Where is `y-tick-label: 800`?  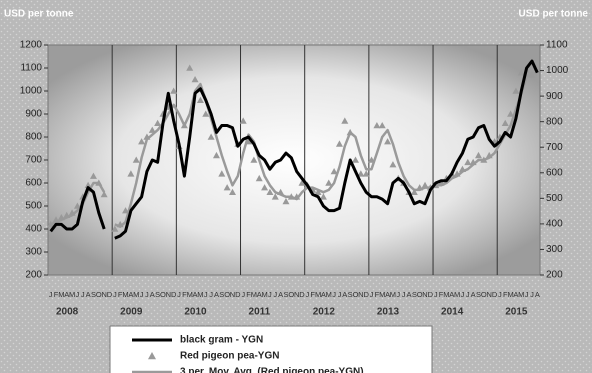 y-tick-label: 800 is located at coordinates (33, 137).